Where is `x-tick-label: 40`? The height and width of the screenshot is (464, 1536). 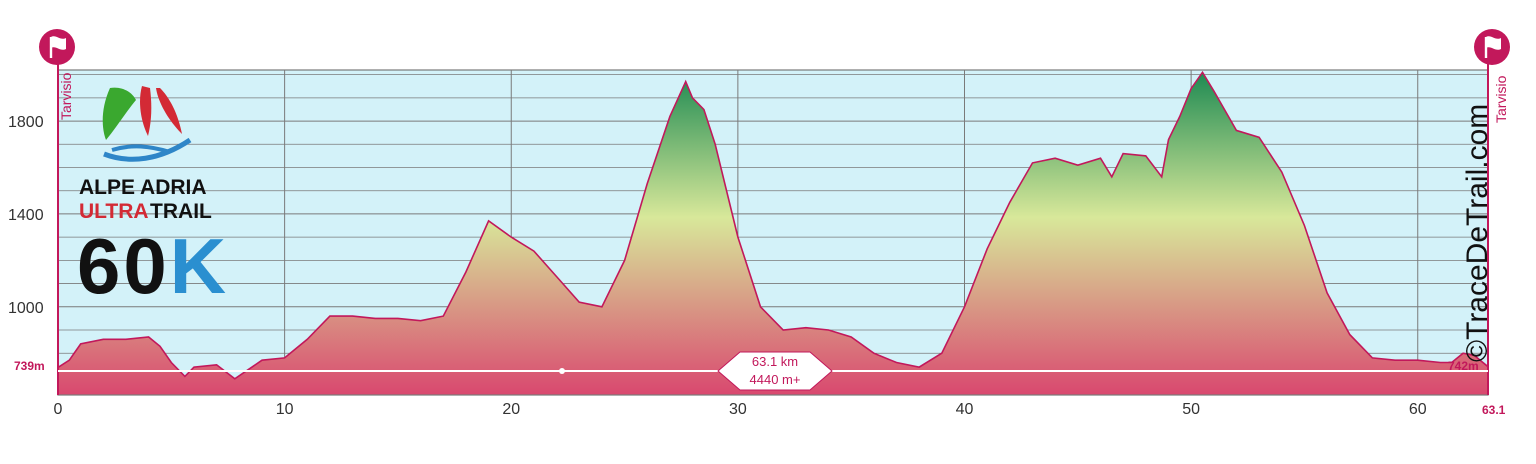
x-tick-label: 40 is located at coordinates (965, 409).